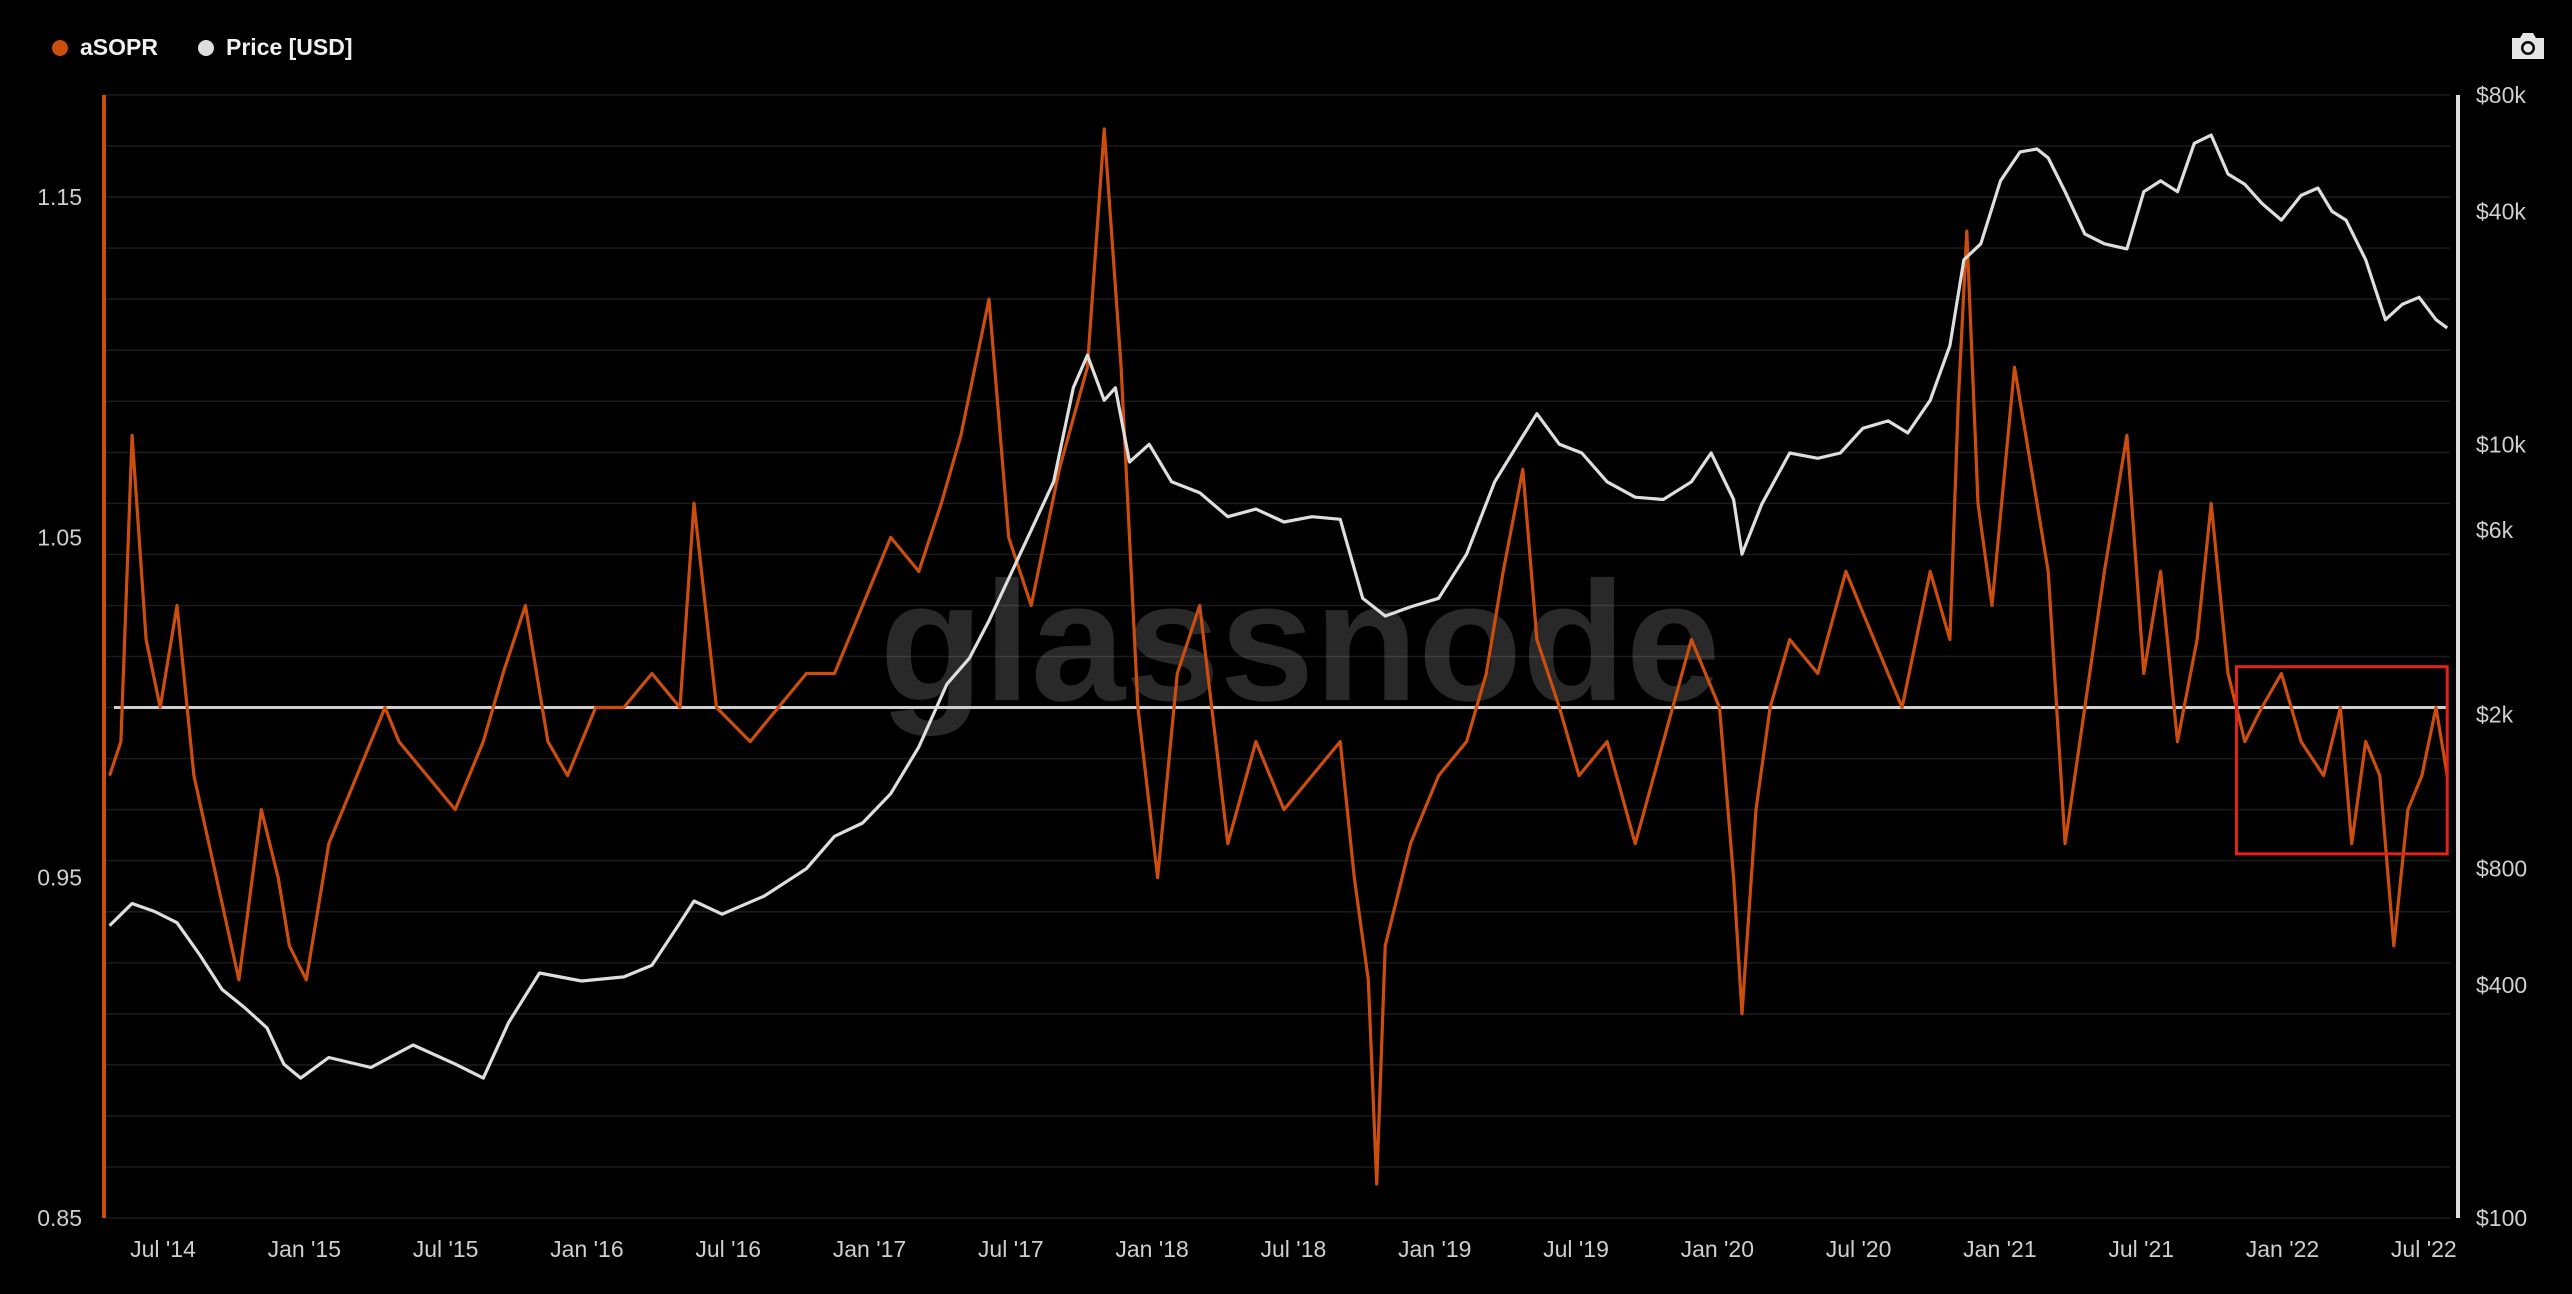  I want to click on y-right-tick-label: $800, so click(2501, 869).